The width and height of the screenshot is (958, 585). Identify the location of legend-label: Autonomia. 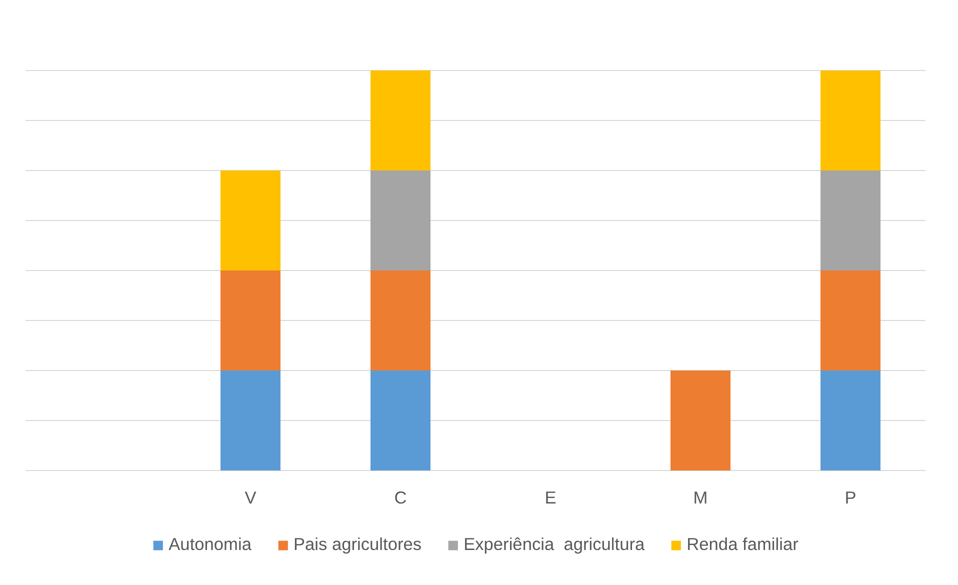
(210, 544).